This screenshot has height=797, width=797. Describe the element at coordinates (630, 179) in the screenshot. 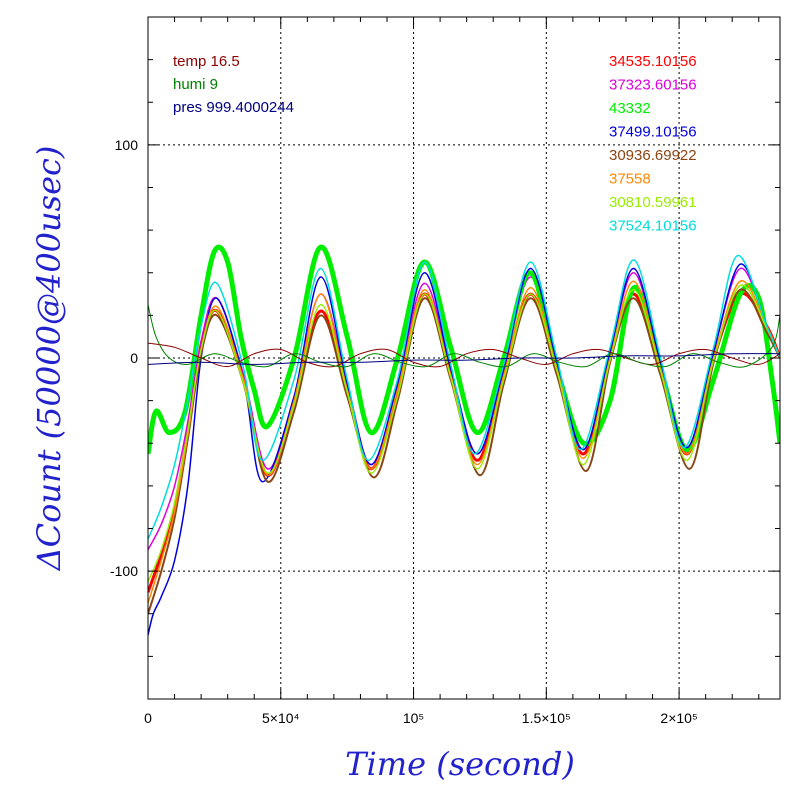

I see `series-legend-entry-5: 37558` at that location.